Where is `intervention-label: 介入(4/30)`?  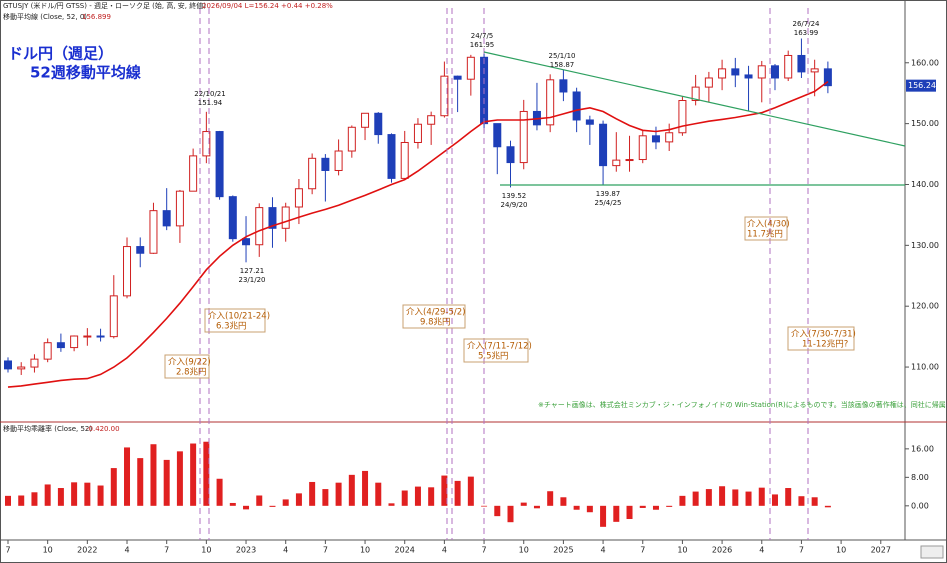 intervention-label: 介入(4/30) is located at coordinates (768, 225).